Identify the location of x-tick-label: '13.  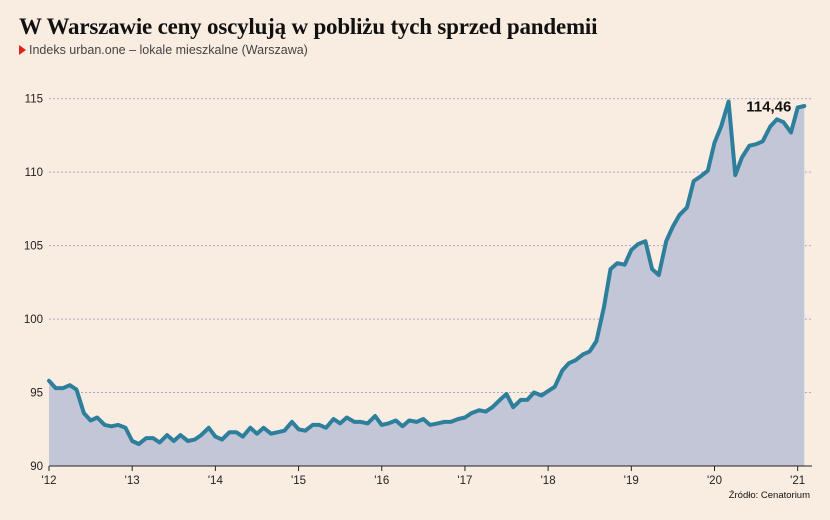
(132, 481).